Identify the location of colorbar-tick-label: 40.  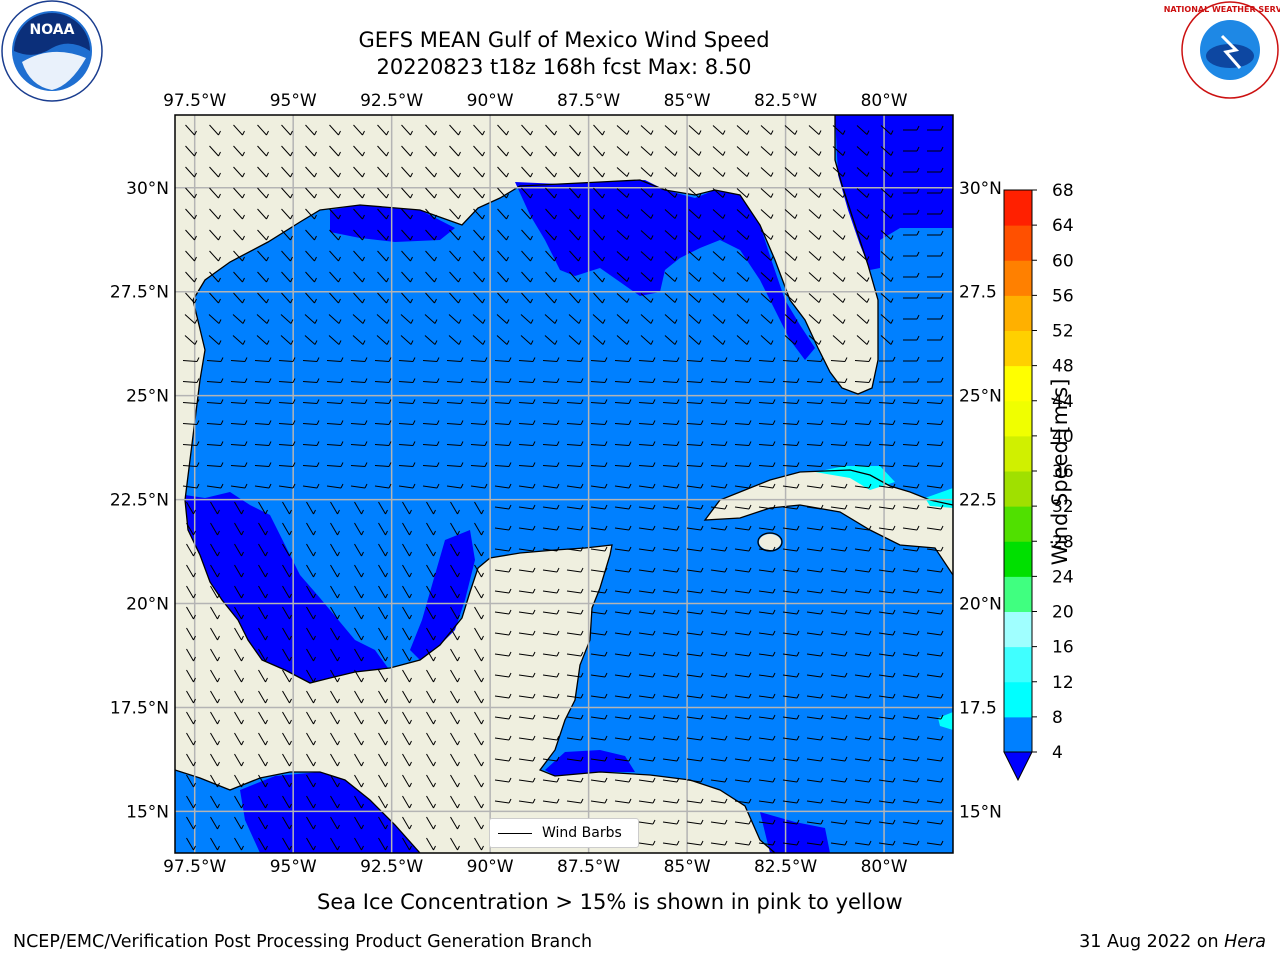
(1063, 437).